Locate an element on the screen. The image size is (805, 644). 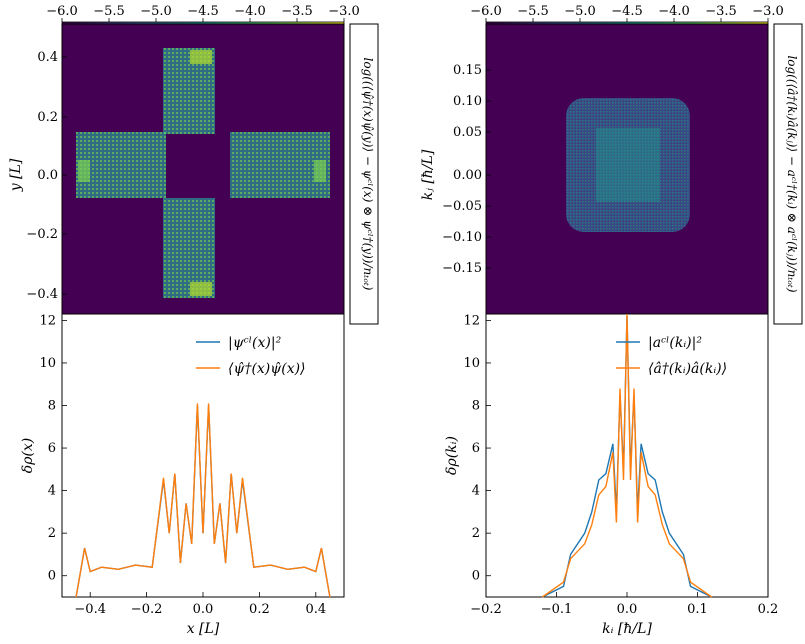
heatmap-position-cross is located at coordinates (203, 173).